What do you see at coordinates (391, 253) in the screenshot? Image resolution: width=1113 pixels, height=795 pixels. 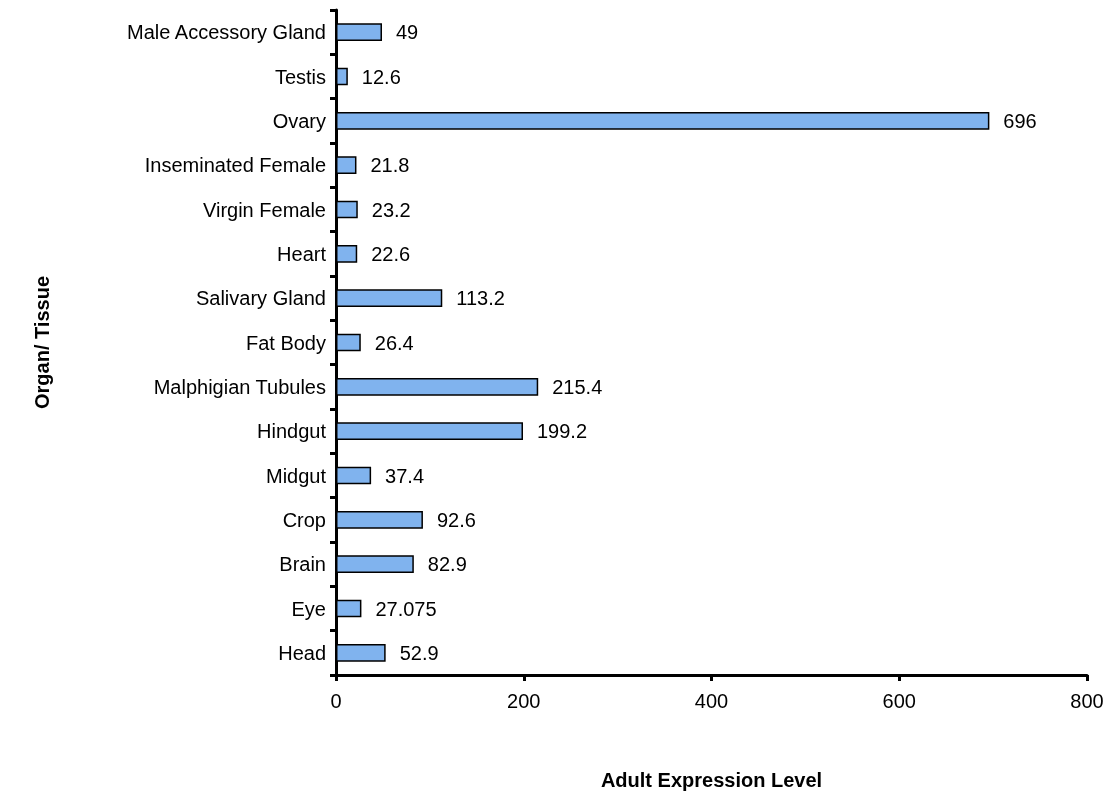 I see `data-label: 22.6` at bounding box center [391, 253].